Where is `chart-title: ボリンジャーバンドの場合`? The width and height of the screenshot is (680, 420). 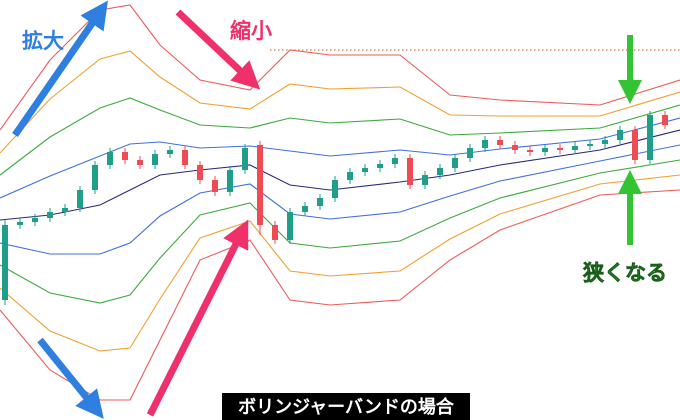 chart-title: ボリンジャーバンドの場合 is located at coordinates (346, 407).